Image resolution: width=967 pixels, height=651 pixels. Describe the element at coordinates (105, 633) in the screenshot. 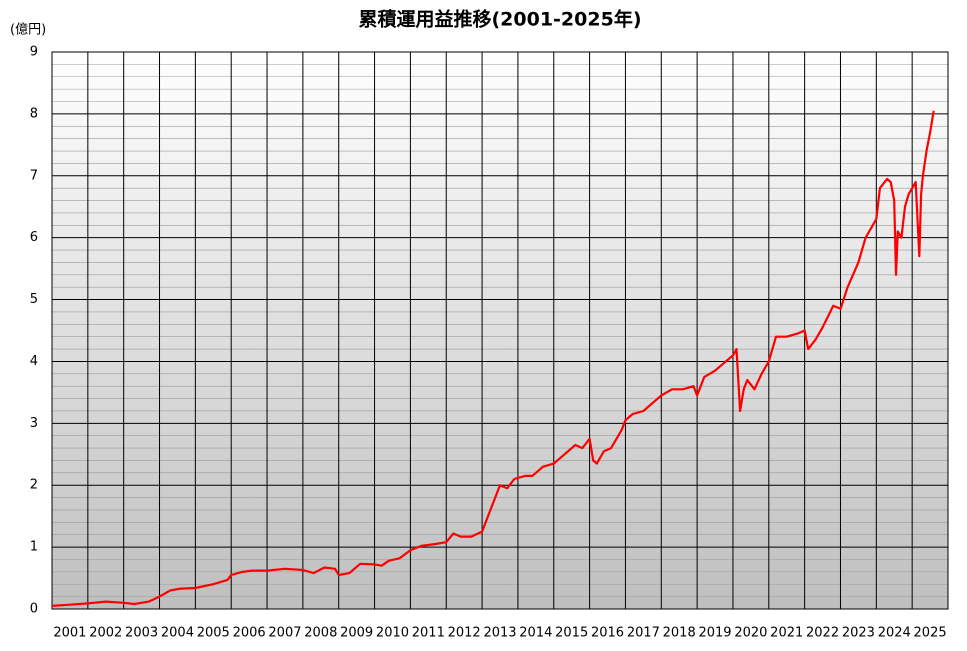

I see `x-tick-label: 2002` at that location.